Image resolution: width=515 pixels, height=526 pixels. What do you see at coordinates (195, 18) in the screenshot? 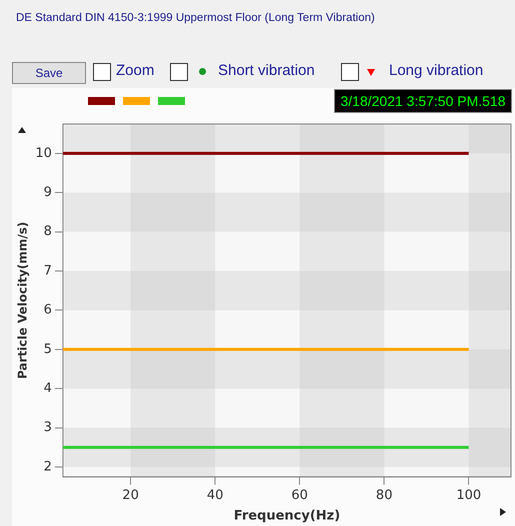
I see `chart-title: DE Standard DIN 4150-3:1999 Uppermost Floor (Long Term Vibration)` at bounding box center [195, 18].